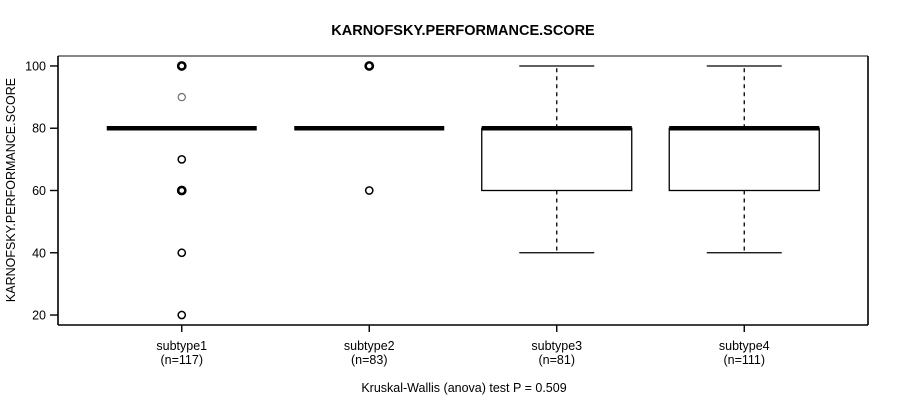 The width and height of the screenshot is (900, 400). I want to click on group-label: subtype3, so click(556, 346).